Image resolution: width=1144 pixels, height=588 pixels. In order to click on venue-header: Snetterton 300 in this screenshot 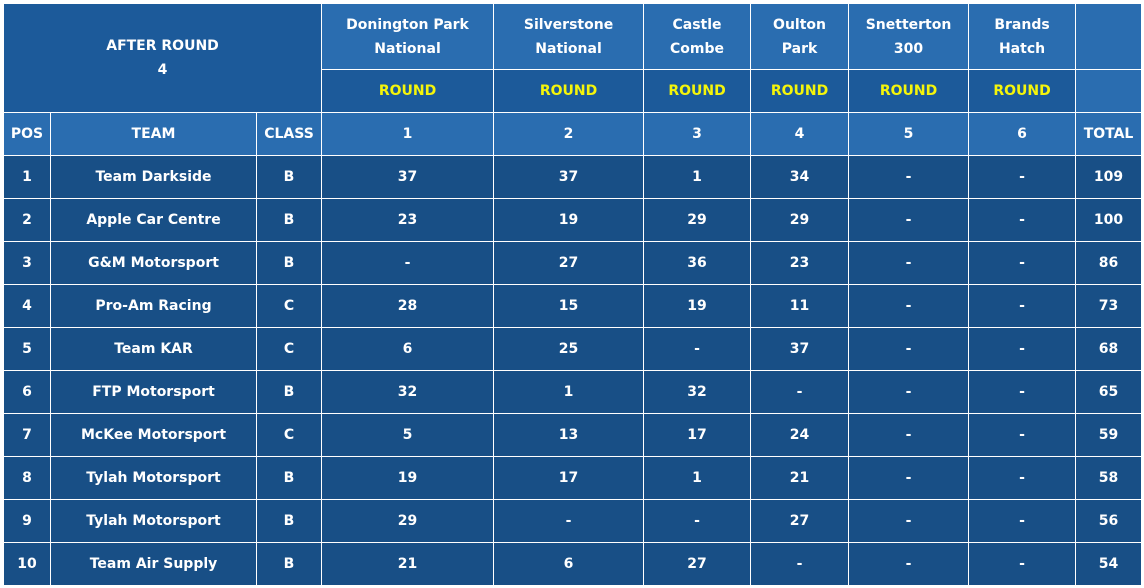, I will do `click(909, 36)`.